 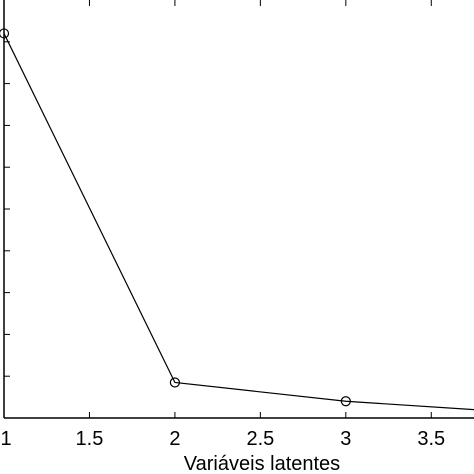 What do you see at coordinates (7, 209) in the screenshot?
I see `y-ticks` at bounding box center [7, 209].